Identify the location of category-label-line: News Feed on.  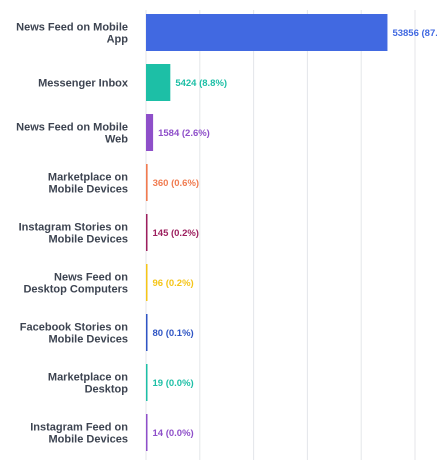
(91, 278).